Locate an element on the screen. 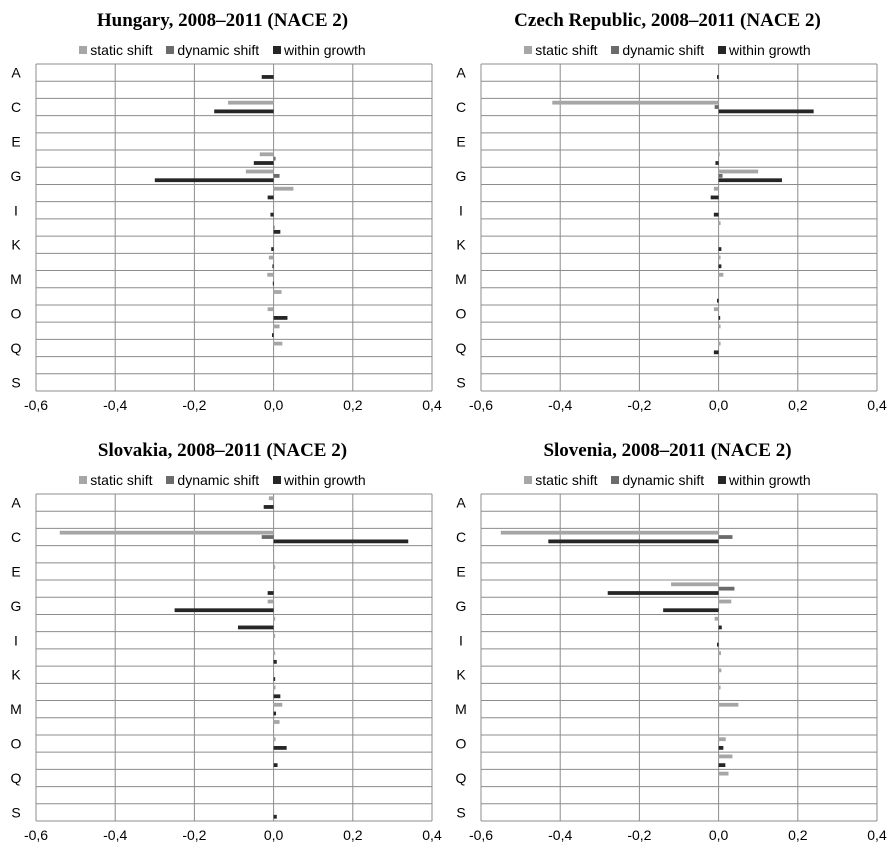 The image size is (890, 860). chart-title: Slovenia, 2008–2011 (NACE 2) is located at coordinates (667, 450).